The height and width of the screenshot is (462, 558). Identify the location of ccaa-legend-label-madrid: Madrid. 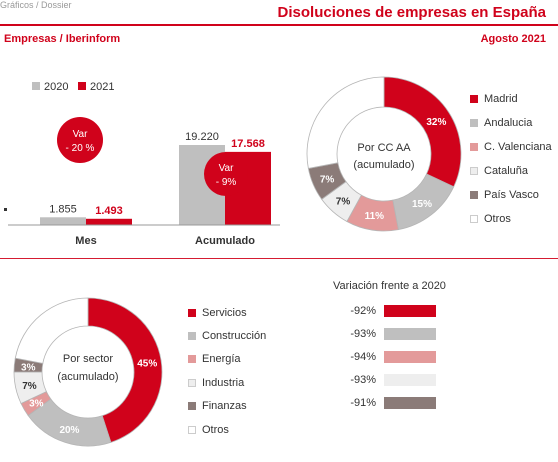
(501, 99).